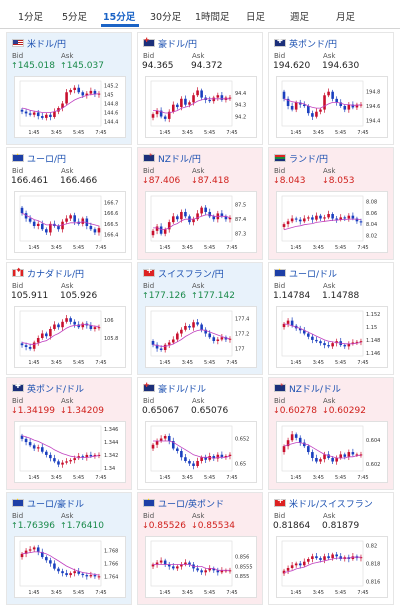 The height and width of the screenshot is (609, 400). Describe the element at coordinates (119, 17) in the screenshot. I see `tab-2: 15分足` at that location.